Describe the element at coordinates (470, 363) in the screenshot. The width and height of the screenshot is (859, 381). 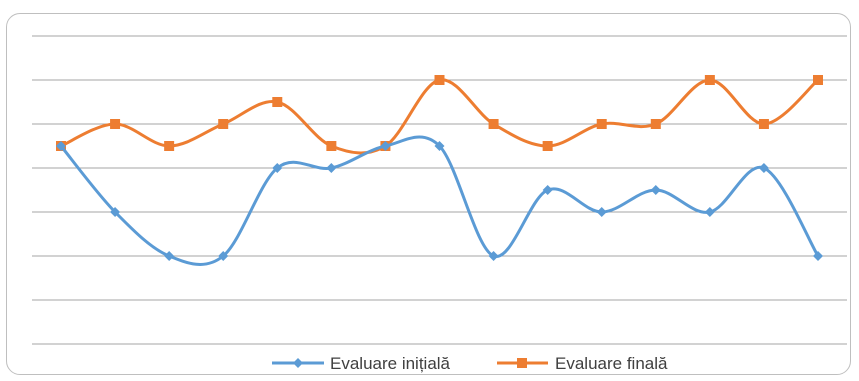
I see `legend: Evaluare inițială Evaluare finală` at that location.